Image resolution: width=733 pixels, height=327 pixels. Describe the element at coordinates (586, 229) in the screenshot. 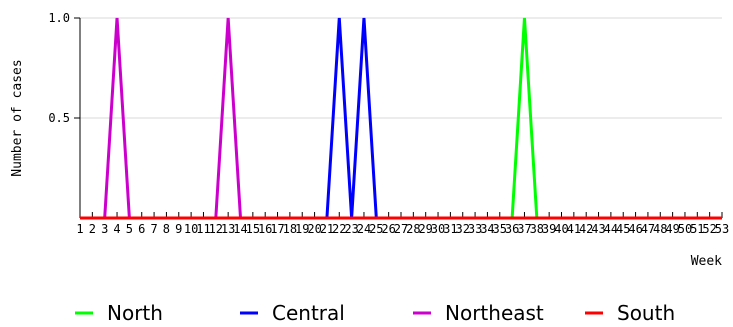

I see `x-tick-label: 42` at that location.